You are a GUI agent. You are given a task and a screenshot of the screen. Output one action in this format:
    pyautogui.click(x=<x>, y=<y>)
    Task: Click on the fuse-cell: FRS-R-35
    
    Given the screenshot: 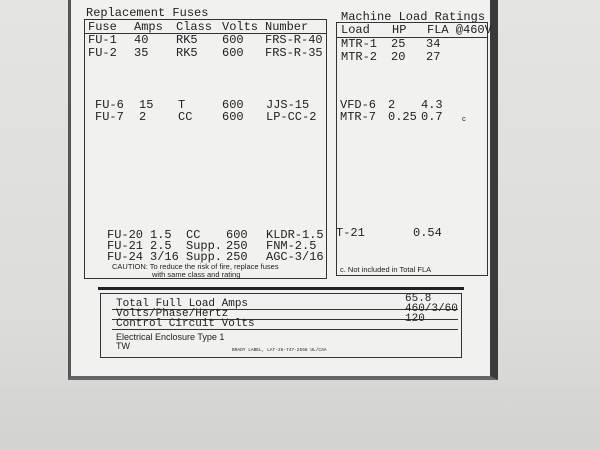 What is the action you would take?
    pyautogui.click(x=294, y=53)
    